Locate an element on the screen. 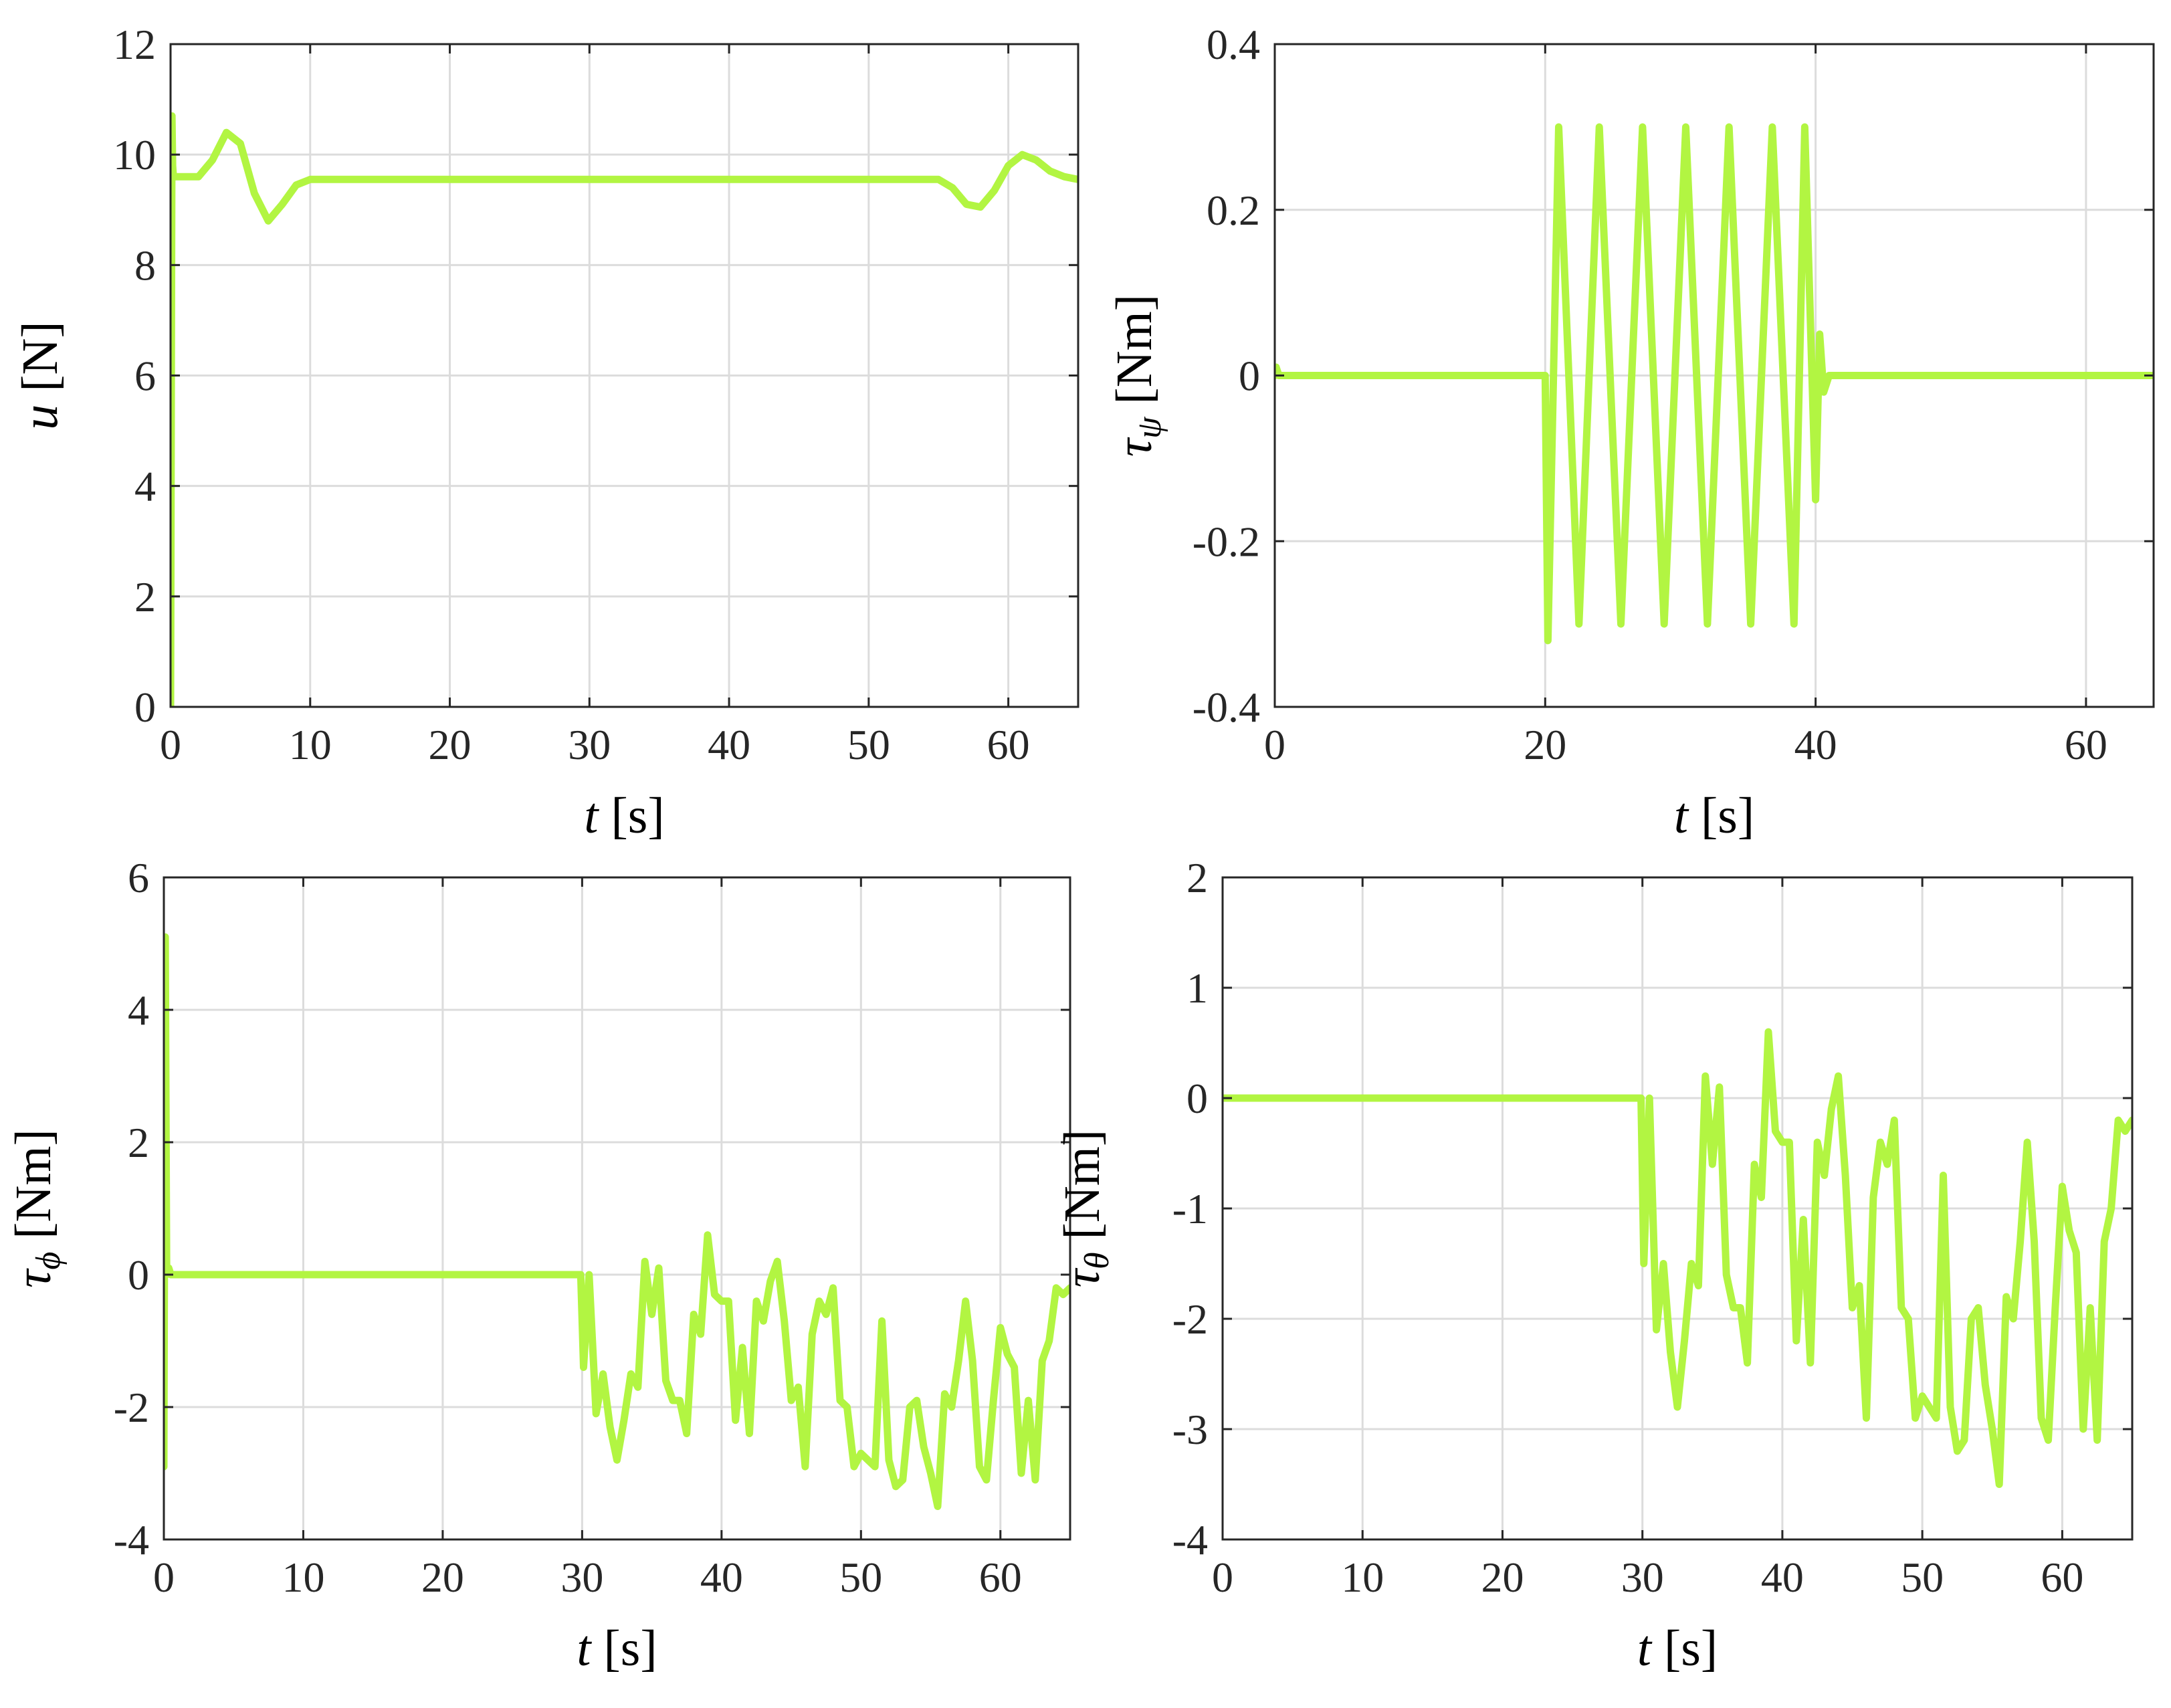  y-tick-label: 0.2 is located at coordinates (1233, 210).